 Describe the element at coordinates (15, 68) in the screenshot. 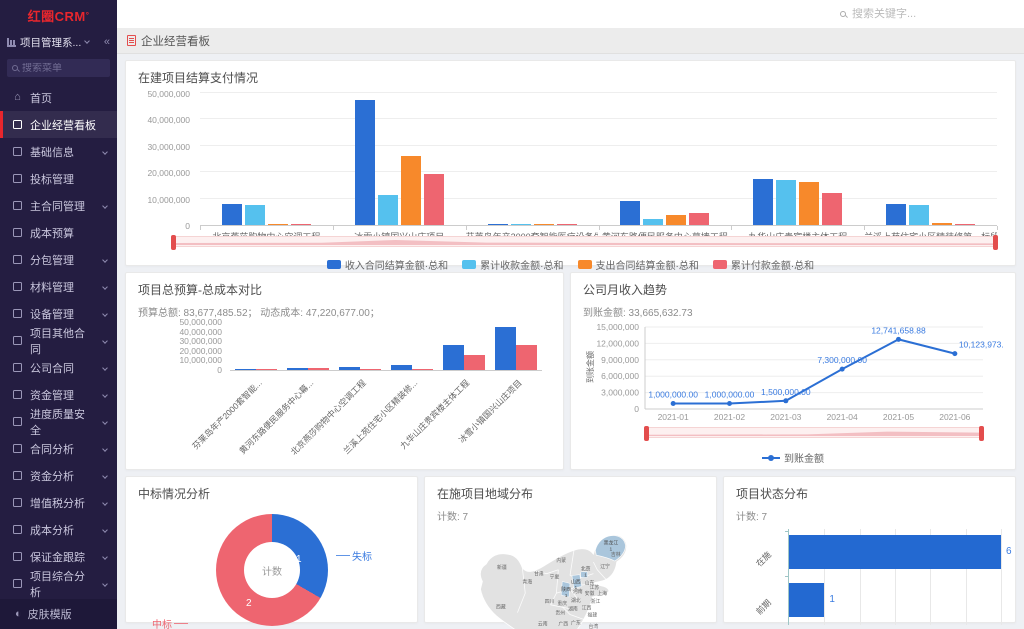

I see `search-icon` at that location.